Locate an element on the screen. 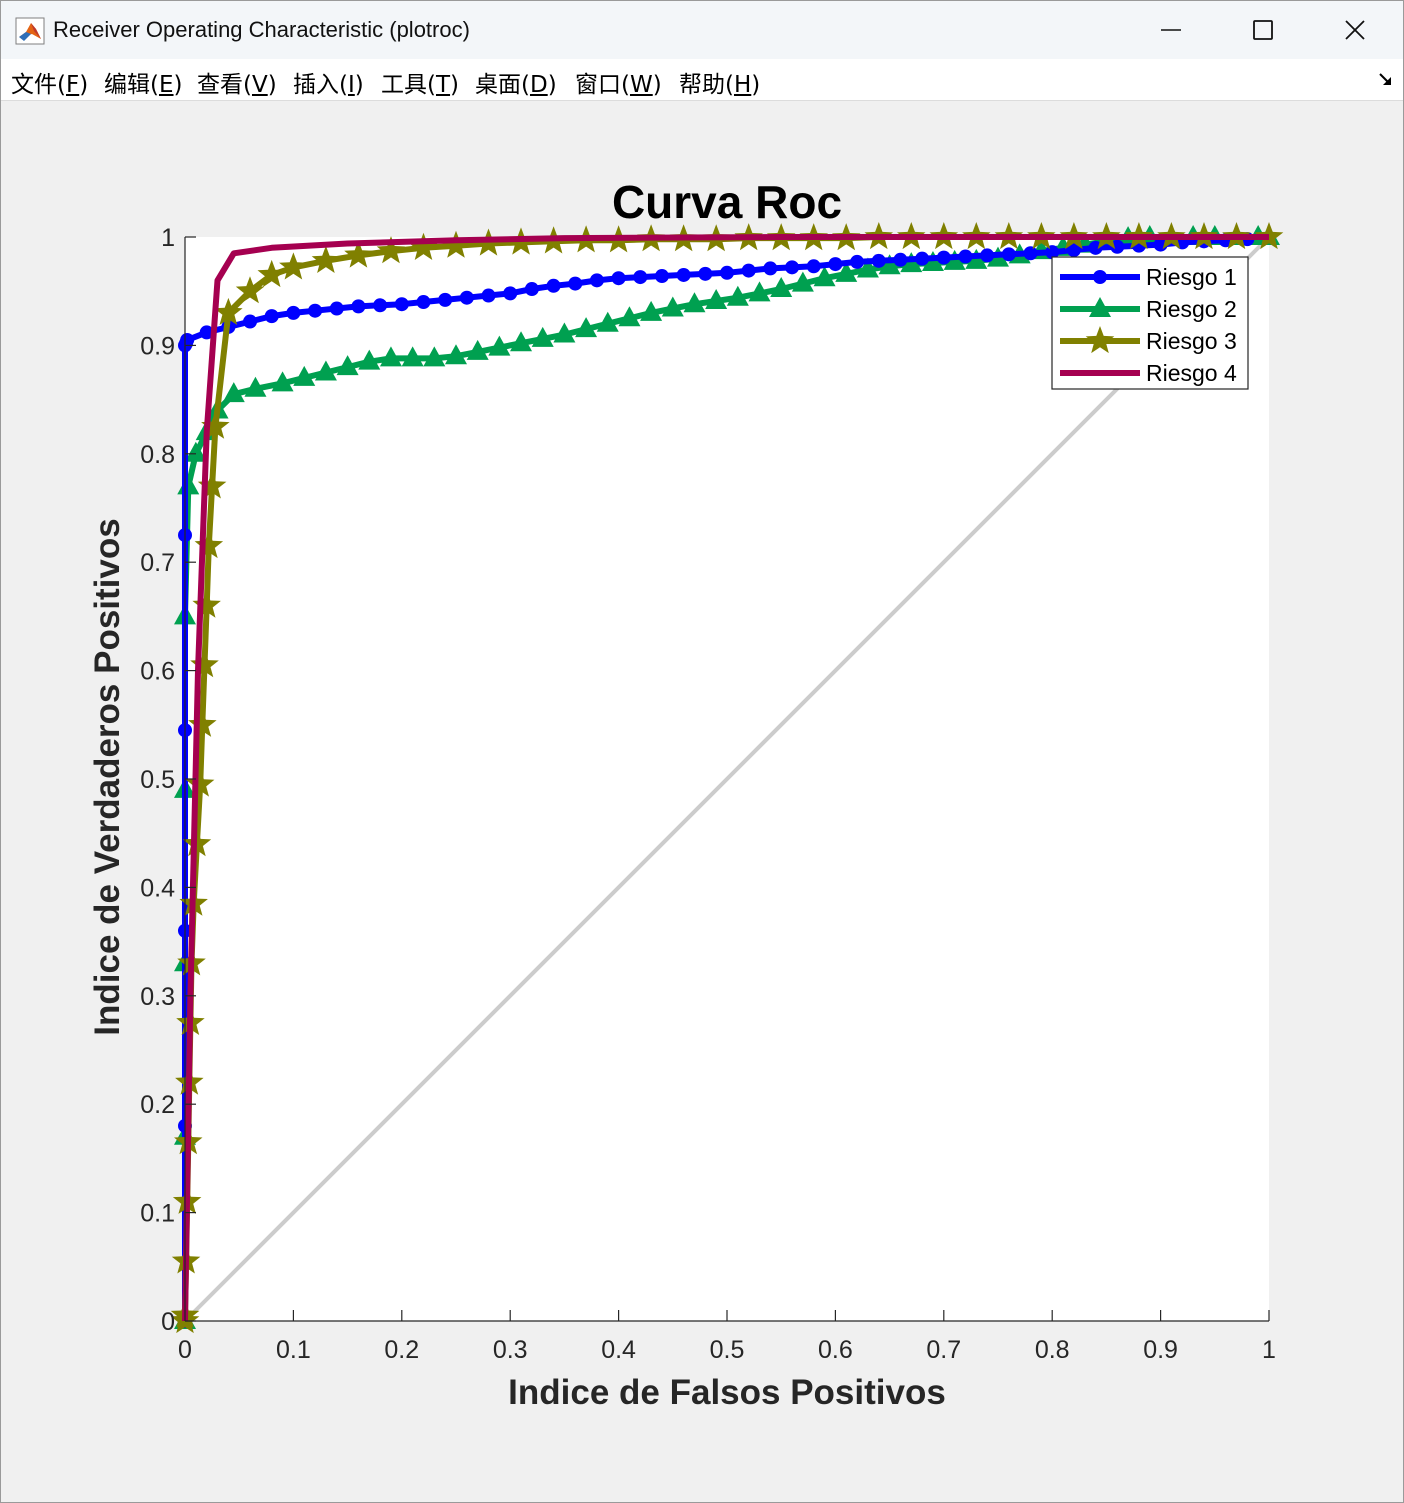 The width and height of the screenshot is (1404, 1503). minimize-button is located at coordinates (1171, 30).